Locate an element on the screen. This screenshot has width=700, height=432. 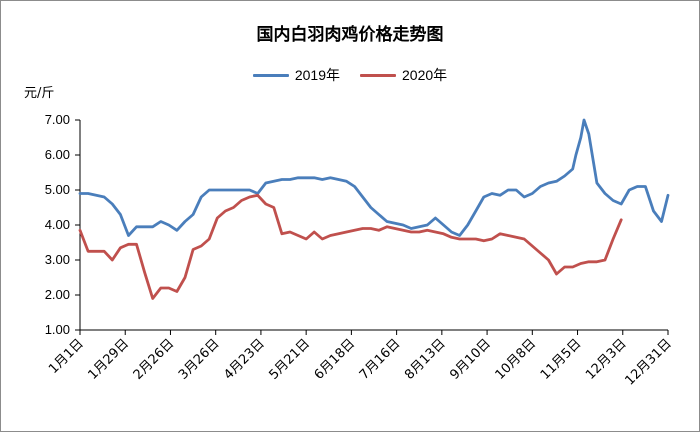
x-tick-label: 8月13日 is located at coordinates (425, 359).